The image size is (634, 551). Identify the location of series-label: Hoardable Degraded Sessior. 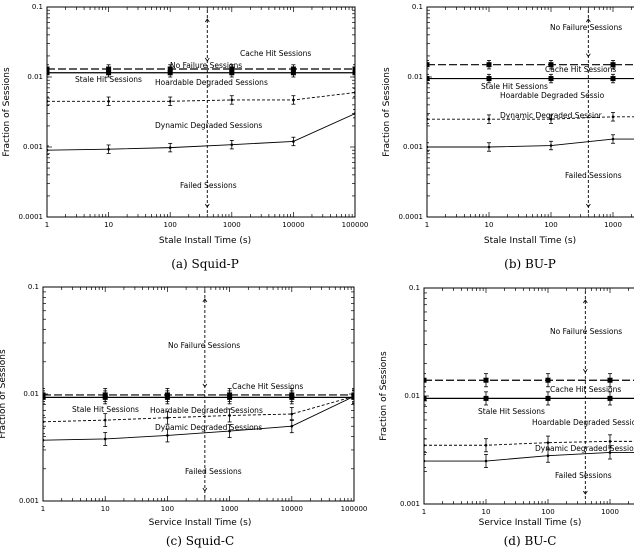
(583, 422).